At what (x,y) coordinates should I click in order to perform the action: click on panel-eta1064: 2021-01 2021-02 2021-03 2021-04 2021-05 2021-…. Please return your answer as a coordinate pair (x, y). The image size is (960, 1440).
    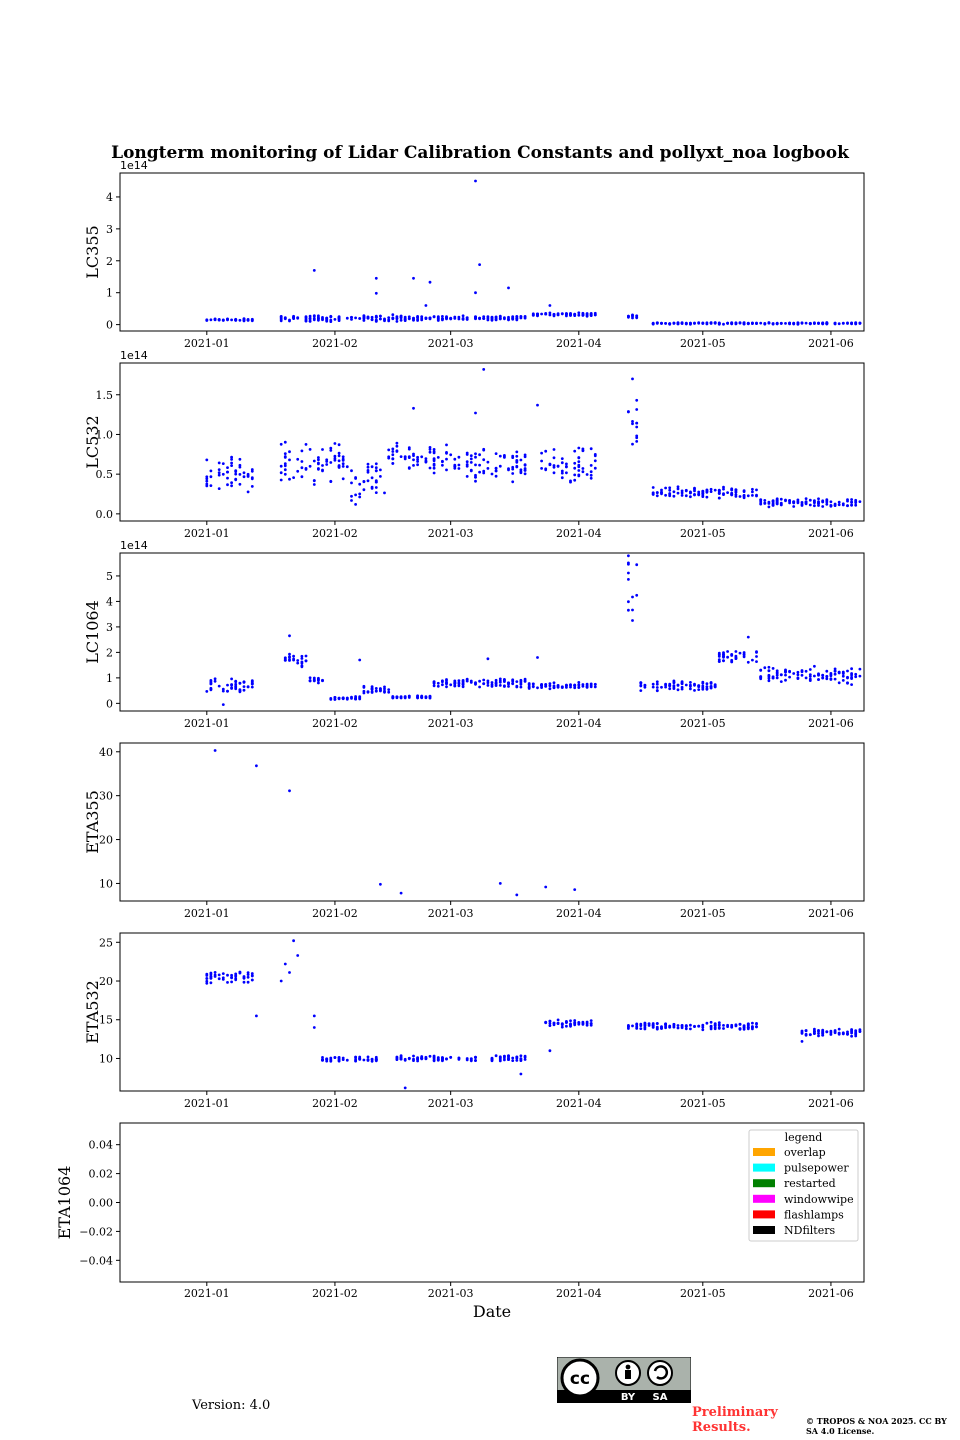
    Looking at the image, I should click on (460, 1221).